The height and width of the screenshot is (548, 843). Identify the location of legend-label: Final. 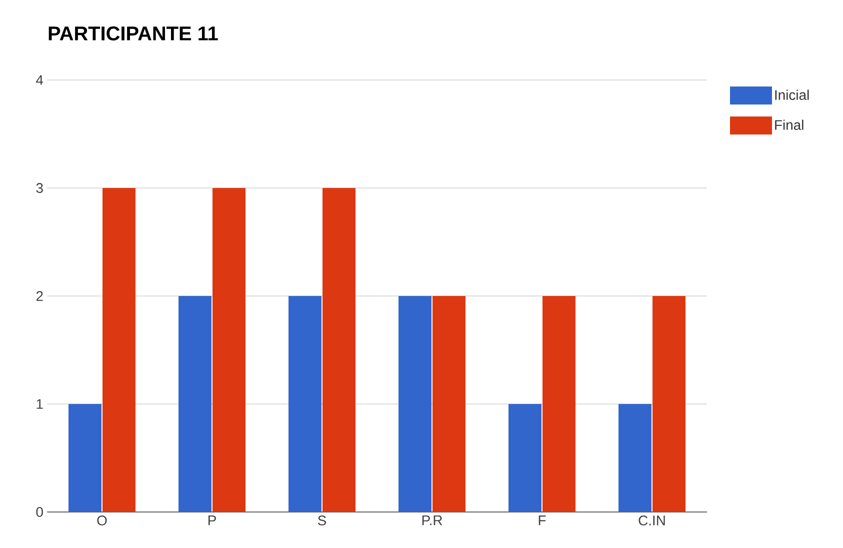
(789, 125).